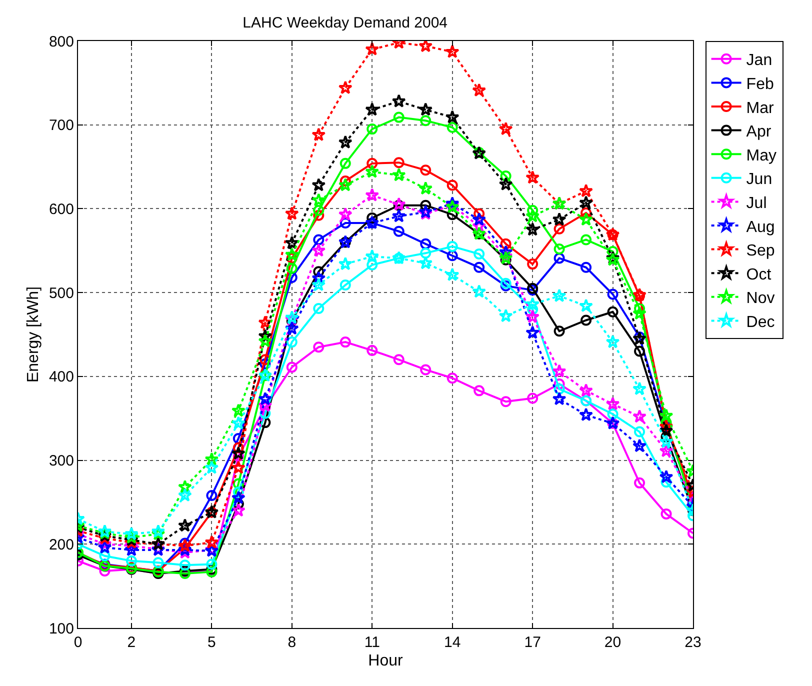  I want to click on legend-label: Feb, so click(760, 84).